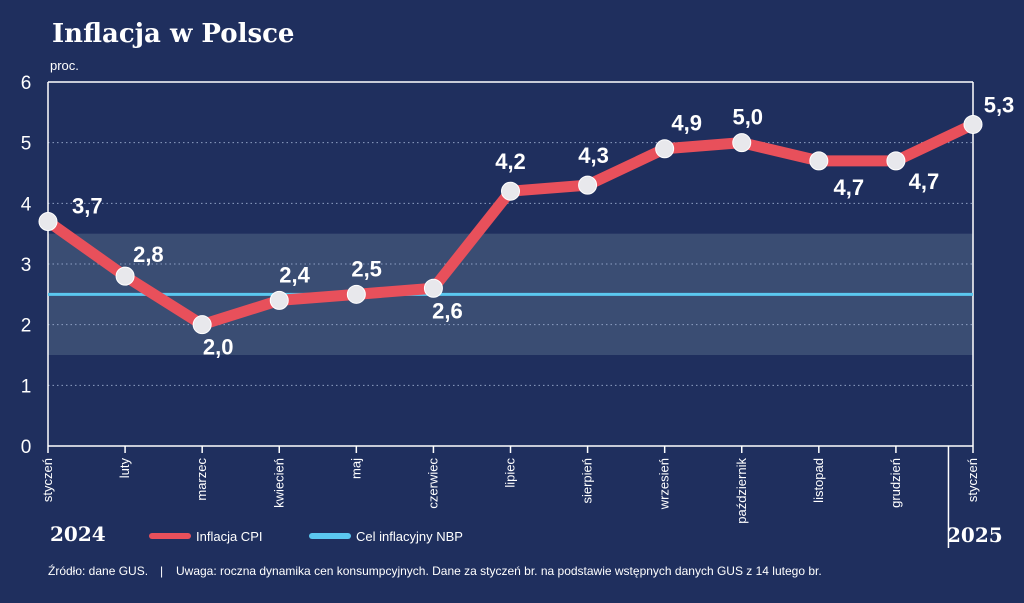 This screenshot has height=603, width=1024. What do you see at coordinates (229, 536) in the screenshot?
I see `legend-cpi-label: Inflacja CPI` at bounding box center [229, 536].